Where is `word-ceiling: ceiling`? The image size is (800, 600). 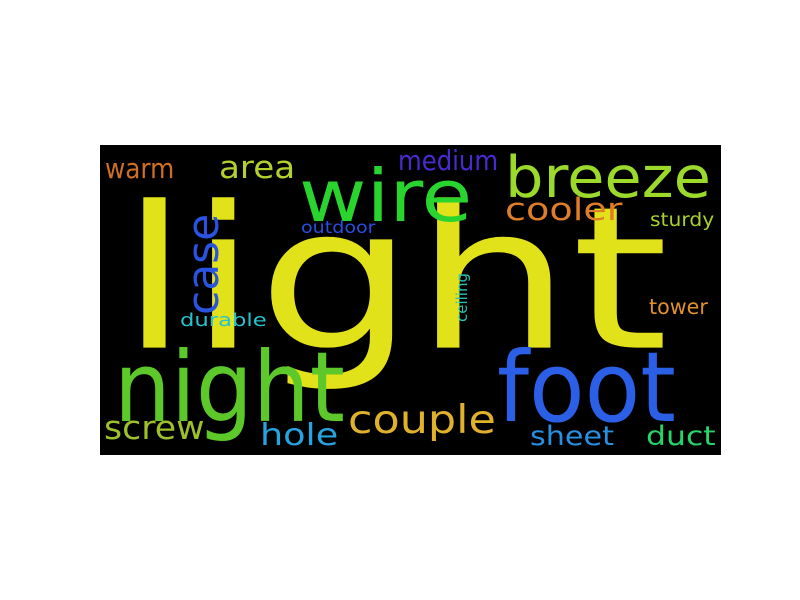
word-ceiling: ceiling is located at coordinates (462, 297).